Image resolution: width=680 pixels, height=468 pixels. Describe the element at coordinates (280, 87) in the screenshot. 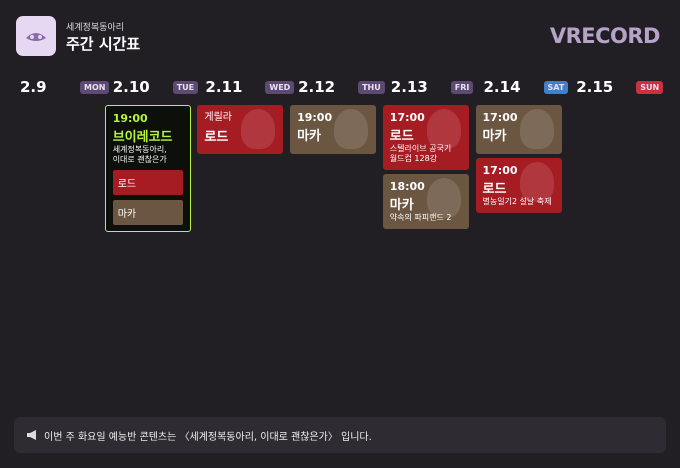

I see `weekday-badge: WED` at that location.